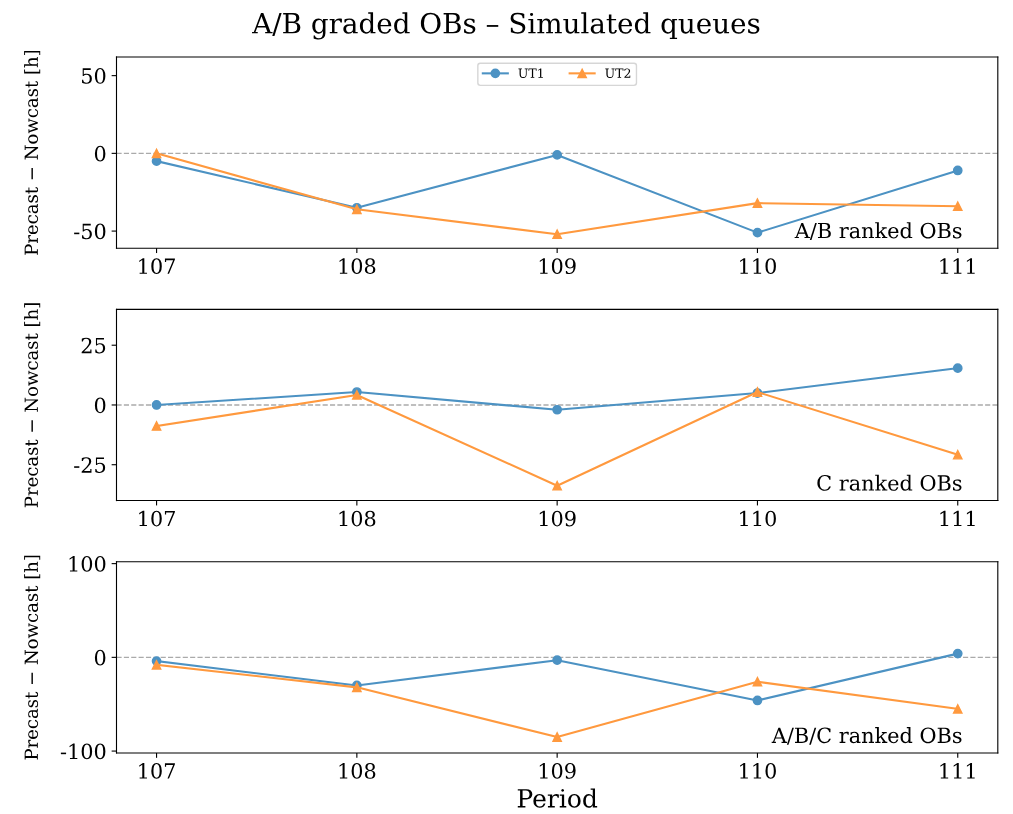 This screenshot has width=1013, height=814. Describe the element at coordinates (878, 231) in the screenshot. I see `annotation: A/B ranked OBs` at that location.